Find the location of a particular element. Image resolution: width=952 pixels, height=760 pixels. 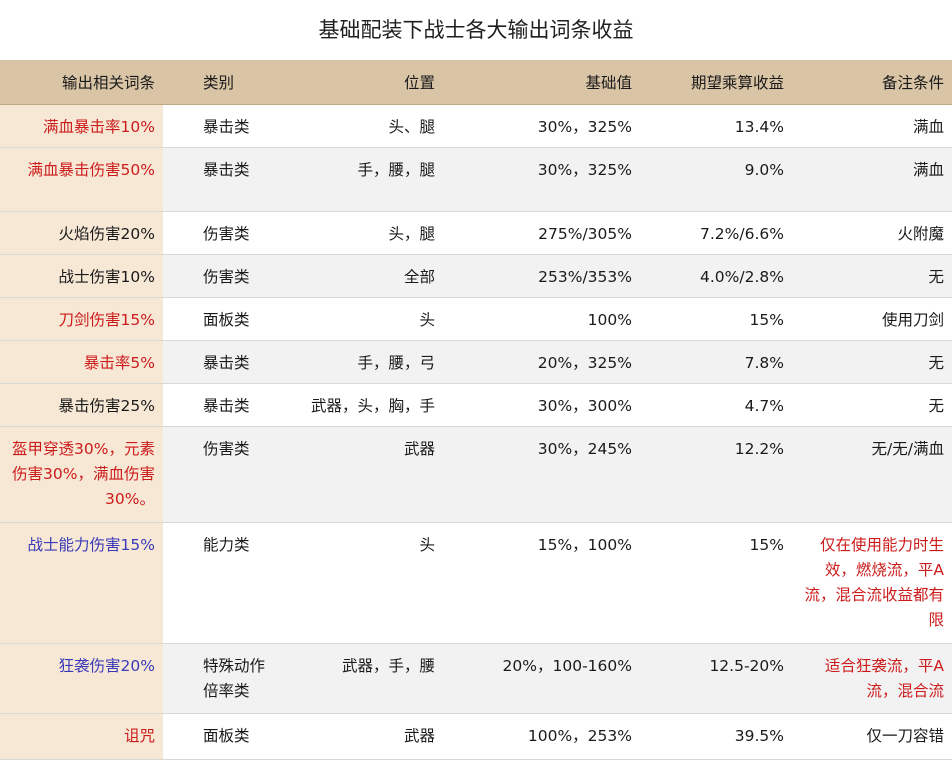

cell-base: 275%/305% is located at coordinates (541, 233).